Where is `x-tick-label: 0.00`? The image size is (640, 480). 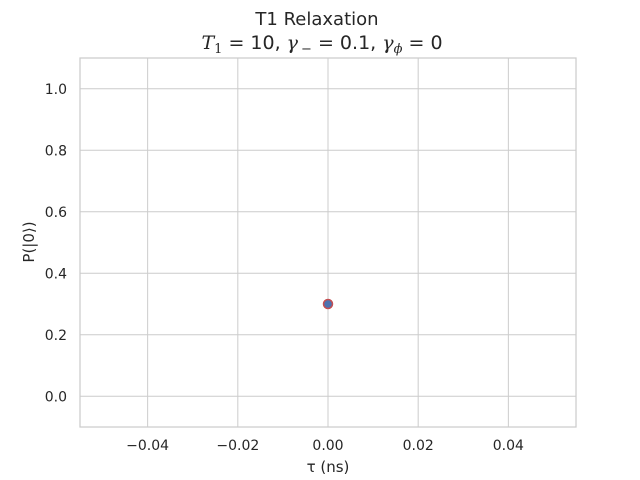 x-tick-label: 0.00 is located at coordinates (327, 446).